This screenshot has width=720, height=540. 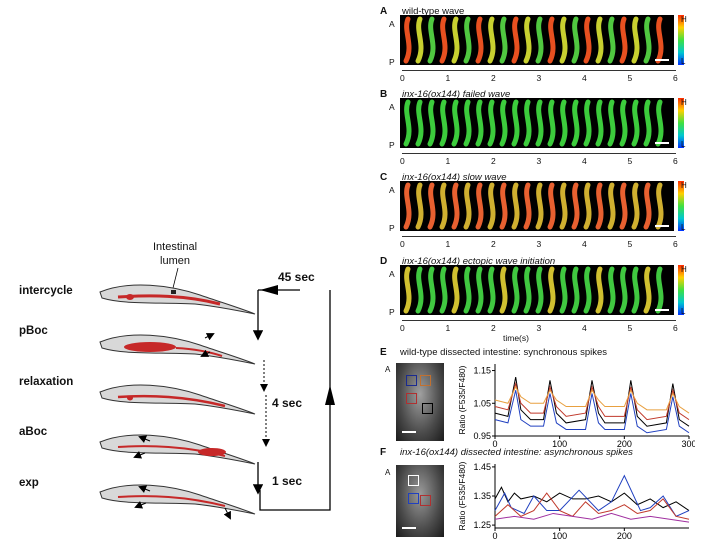 What do you see at coordinates (293, 398) in the screenshot?
I see `cycle-arrows` at bounding box center [293, 398].